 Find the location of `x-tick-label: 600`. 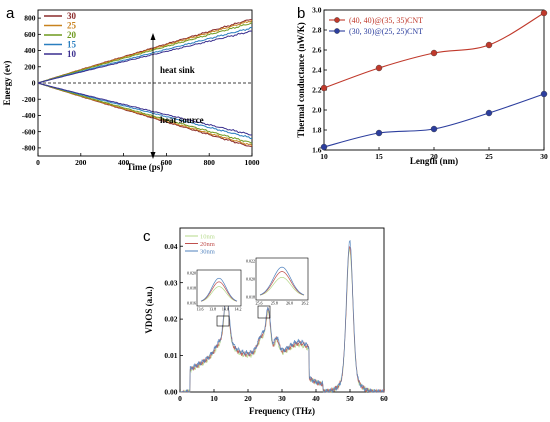

x-tick-label: 600 is located at coordinates (167, 162).